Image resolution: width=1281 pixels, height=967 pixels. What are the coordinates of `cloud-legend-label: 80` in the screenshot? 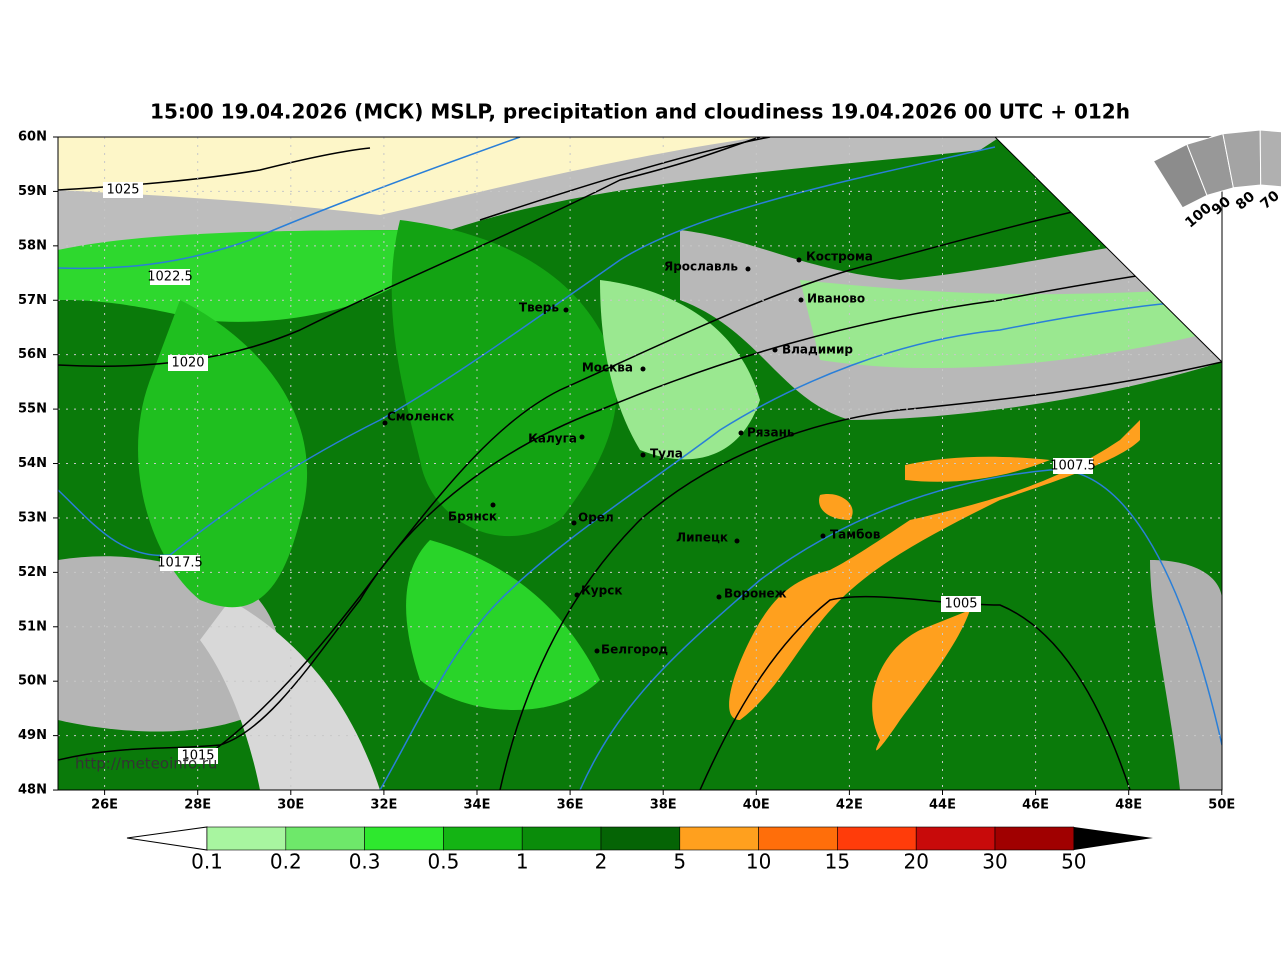 It's located at (1245, 200).